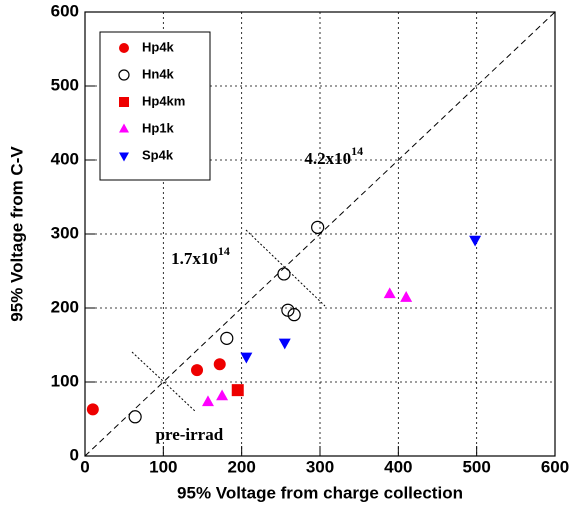 The image size is (571, 513). What do you see at coordinates (74, 454) in the screenshot?
I see `y-tick-label: 0` at bounding box center [74, 454].